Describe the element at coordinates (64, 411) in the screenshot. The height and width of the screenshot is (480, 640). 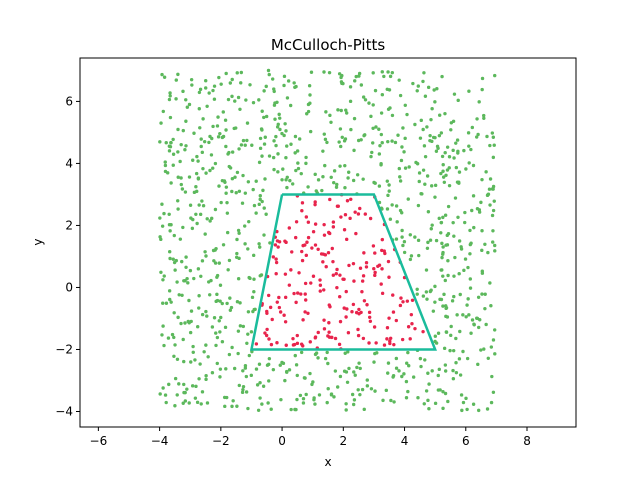
I see `y-tick-label: −4` at that location.